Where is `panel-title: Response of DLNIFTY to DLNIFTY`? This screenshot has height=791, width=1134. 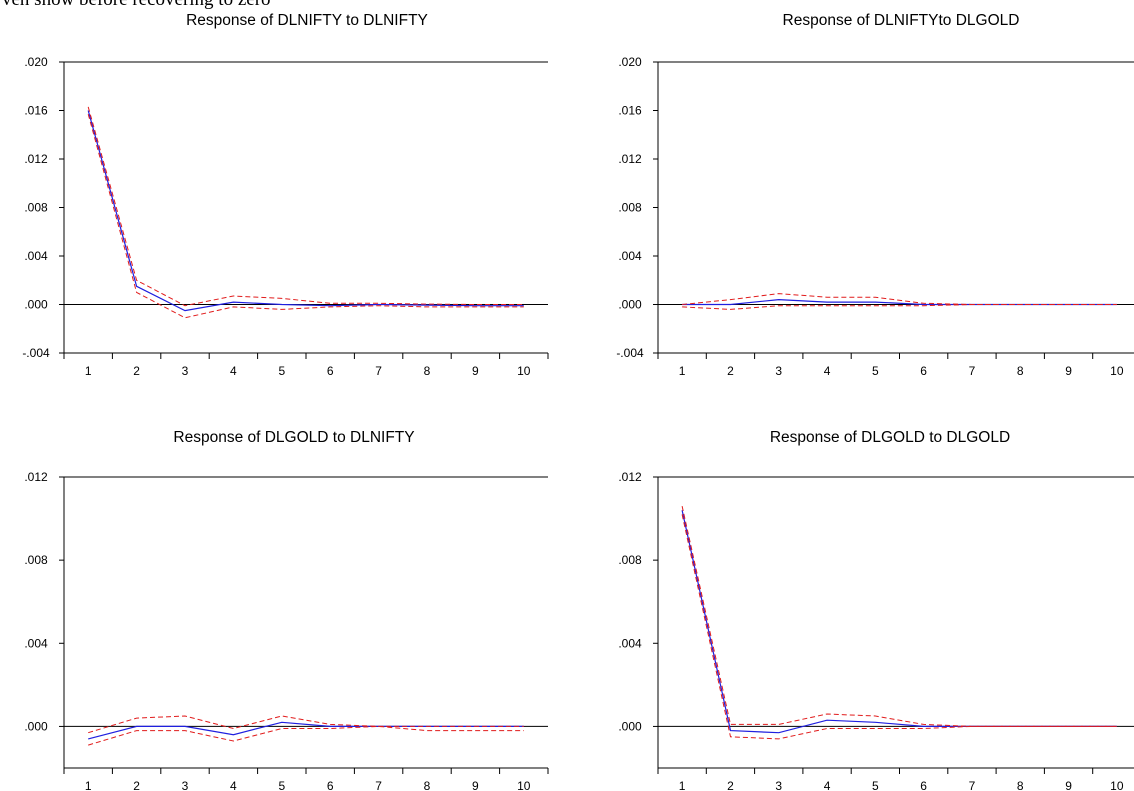 panel-title: Response of DLNIFTY to DLNIFTY is located at coordinates (307, 20).